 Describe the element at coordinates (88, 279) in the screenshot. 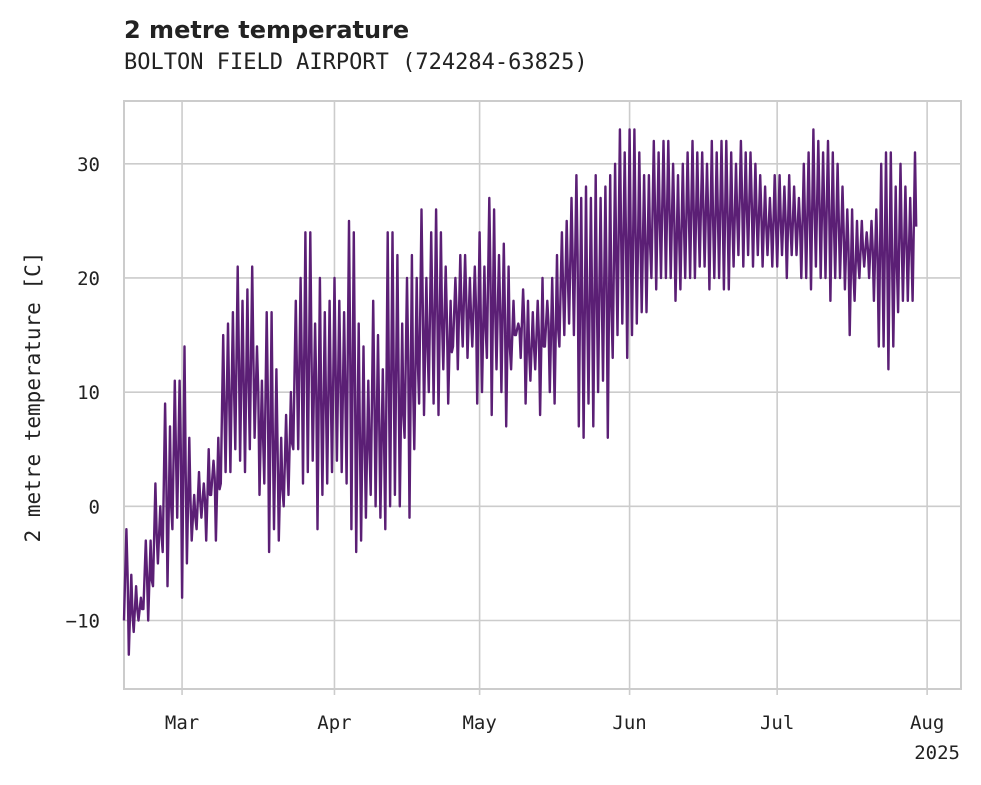

I see `y-tick-label: 20` at that location.